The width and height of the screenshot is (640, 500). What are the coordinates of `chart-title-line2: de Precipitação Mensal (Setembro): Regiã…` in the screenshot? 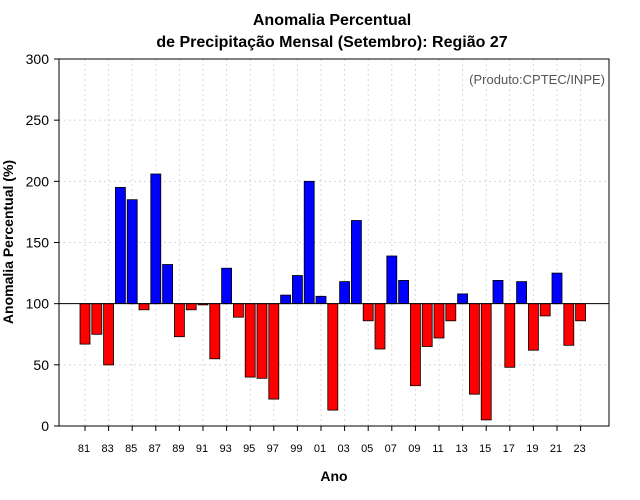 It's located at (331, 42).